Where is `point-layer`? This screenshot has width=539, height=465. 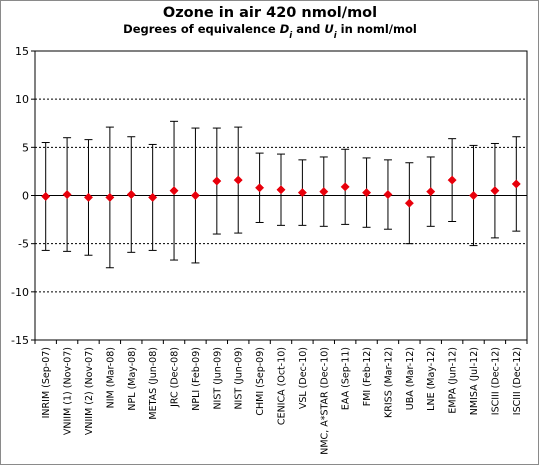 point-layer is located at coordinates (281, 191).